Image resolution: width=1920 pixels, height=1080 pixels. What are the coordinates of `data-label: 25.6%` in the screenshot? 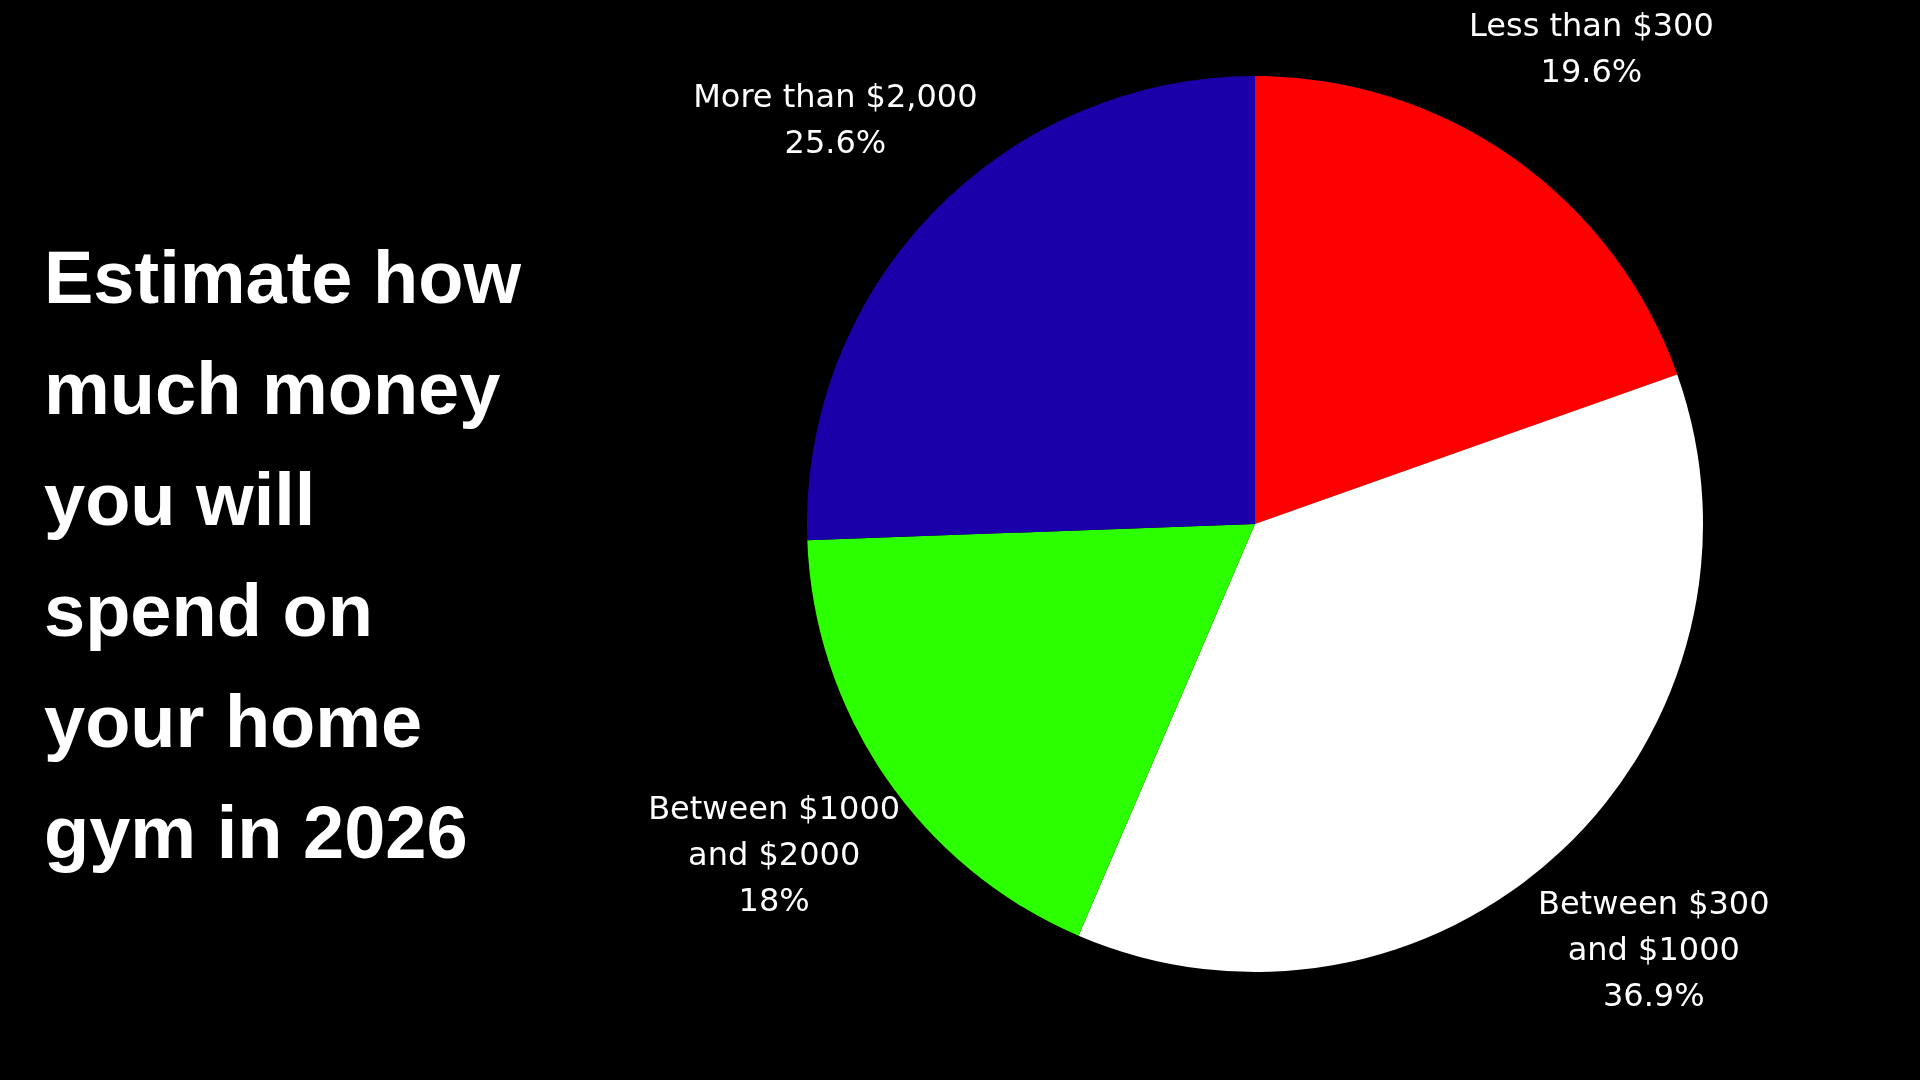 It's located at (835, 142).